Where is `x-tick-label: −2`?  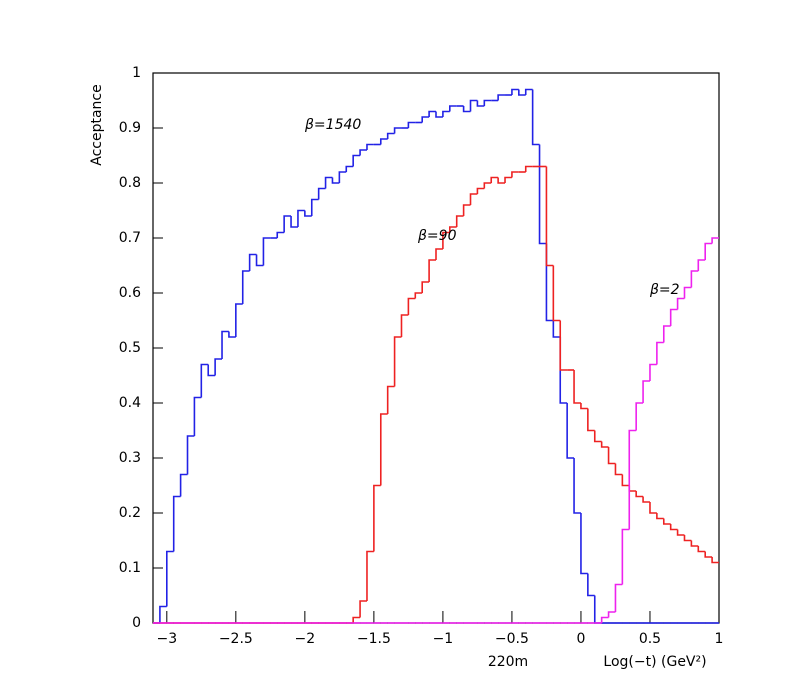
x-tick-label: −2 is located at coordinates (305, 639).